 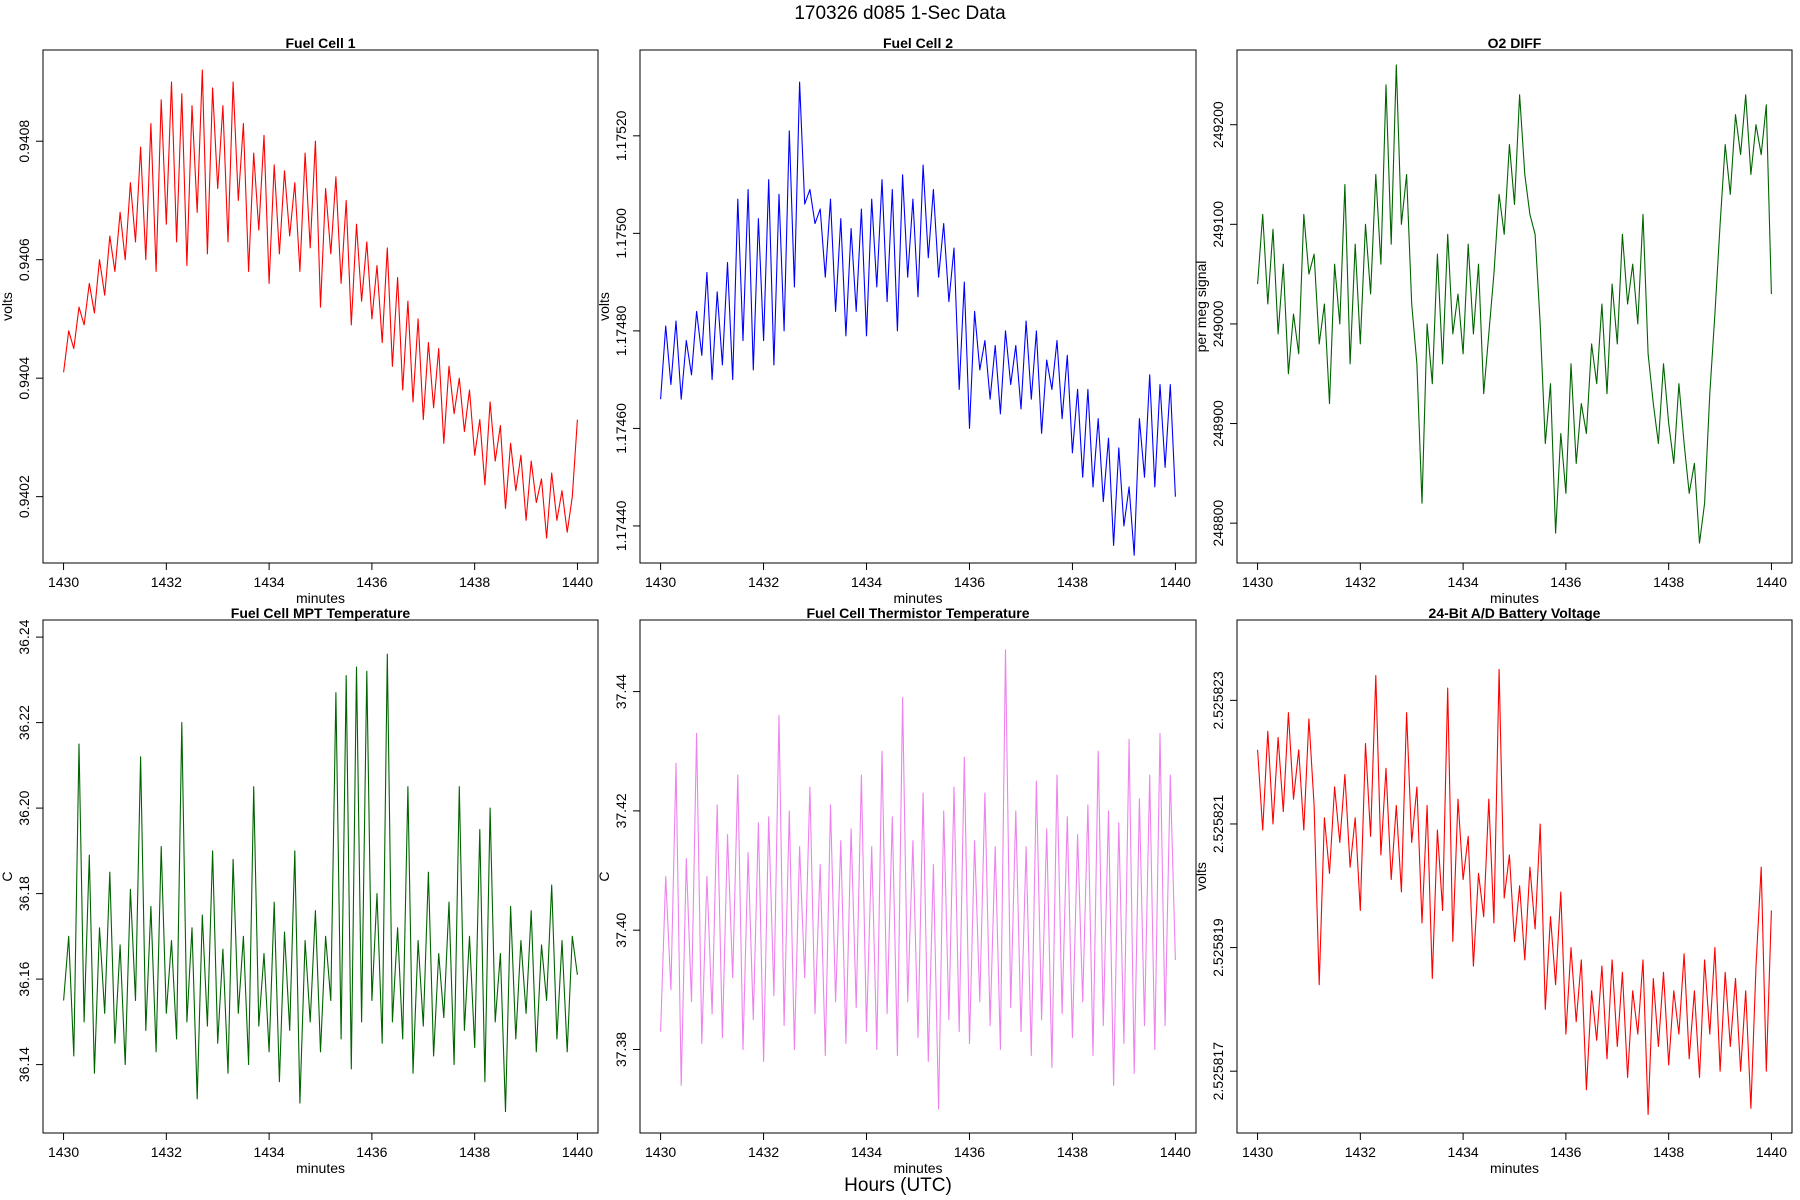 I want to click on y-tick-label: 36.14, so click(x=24, y=1064).